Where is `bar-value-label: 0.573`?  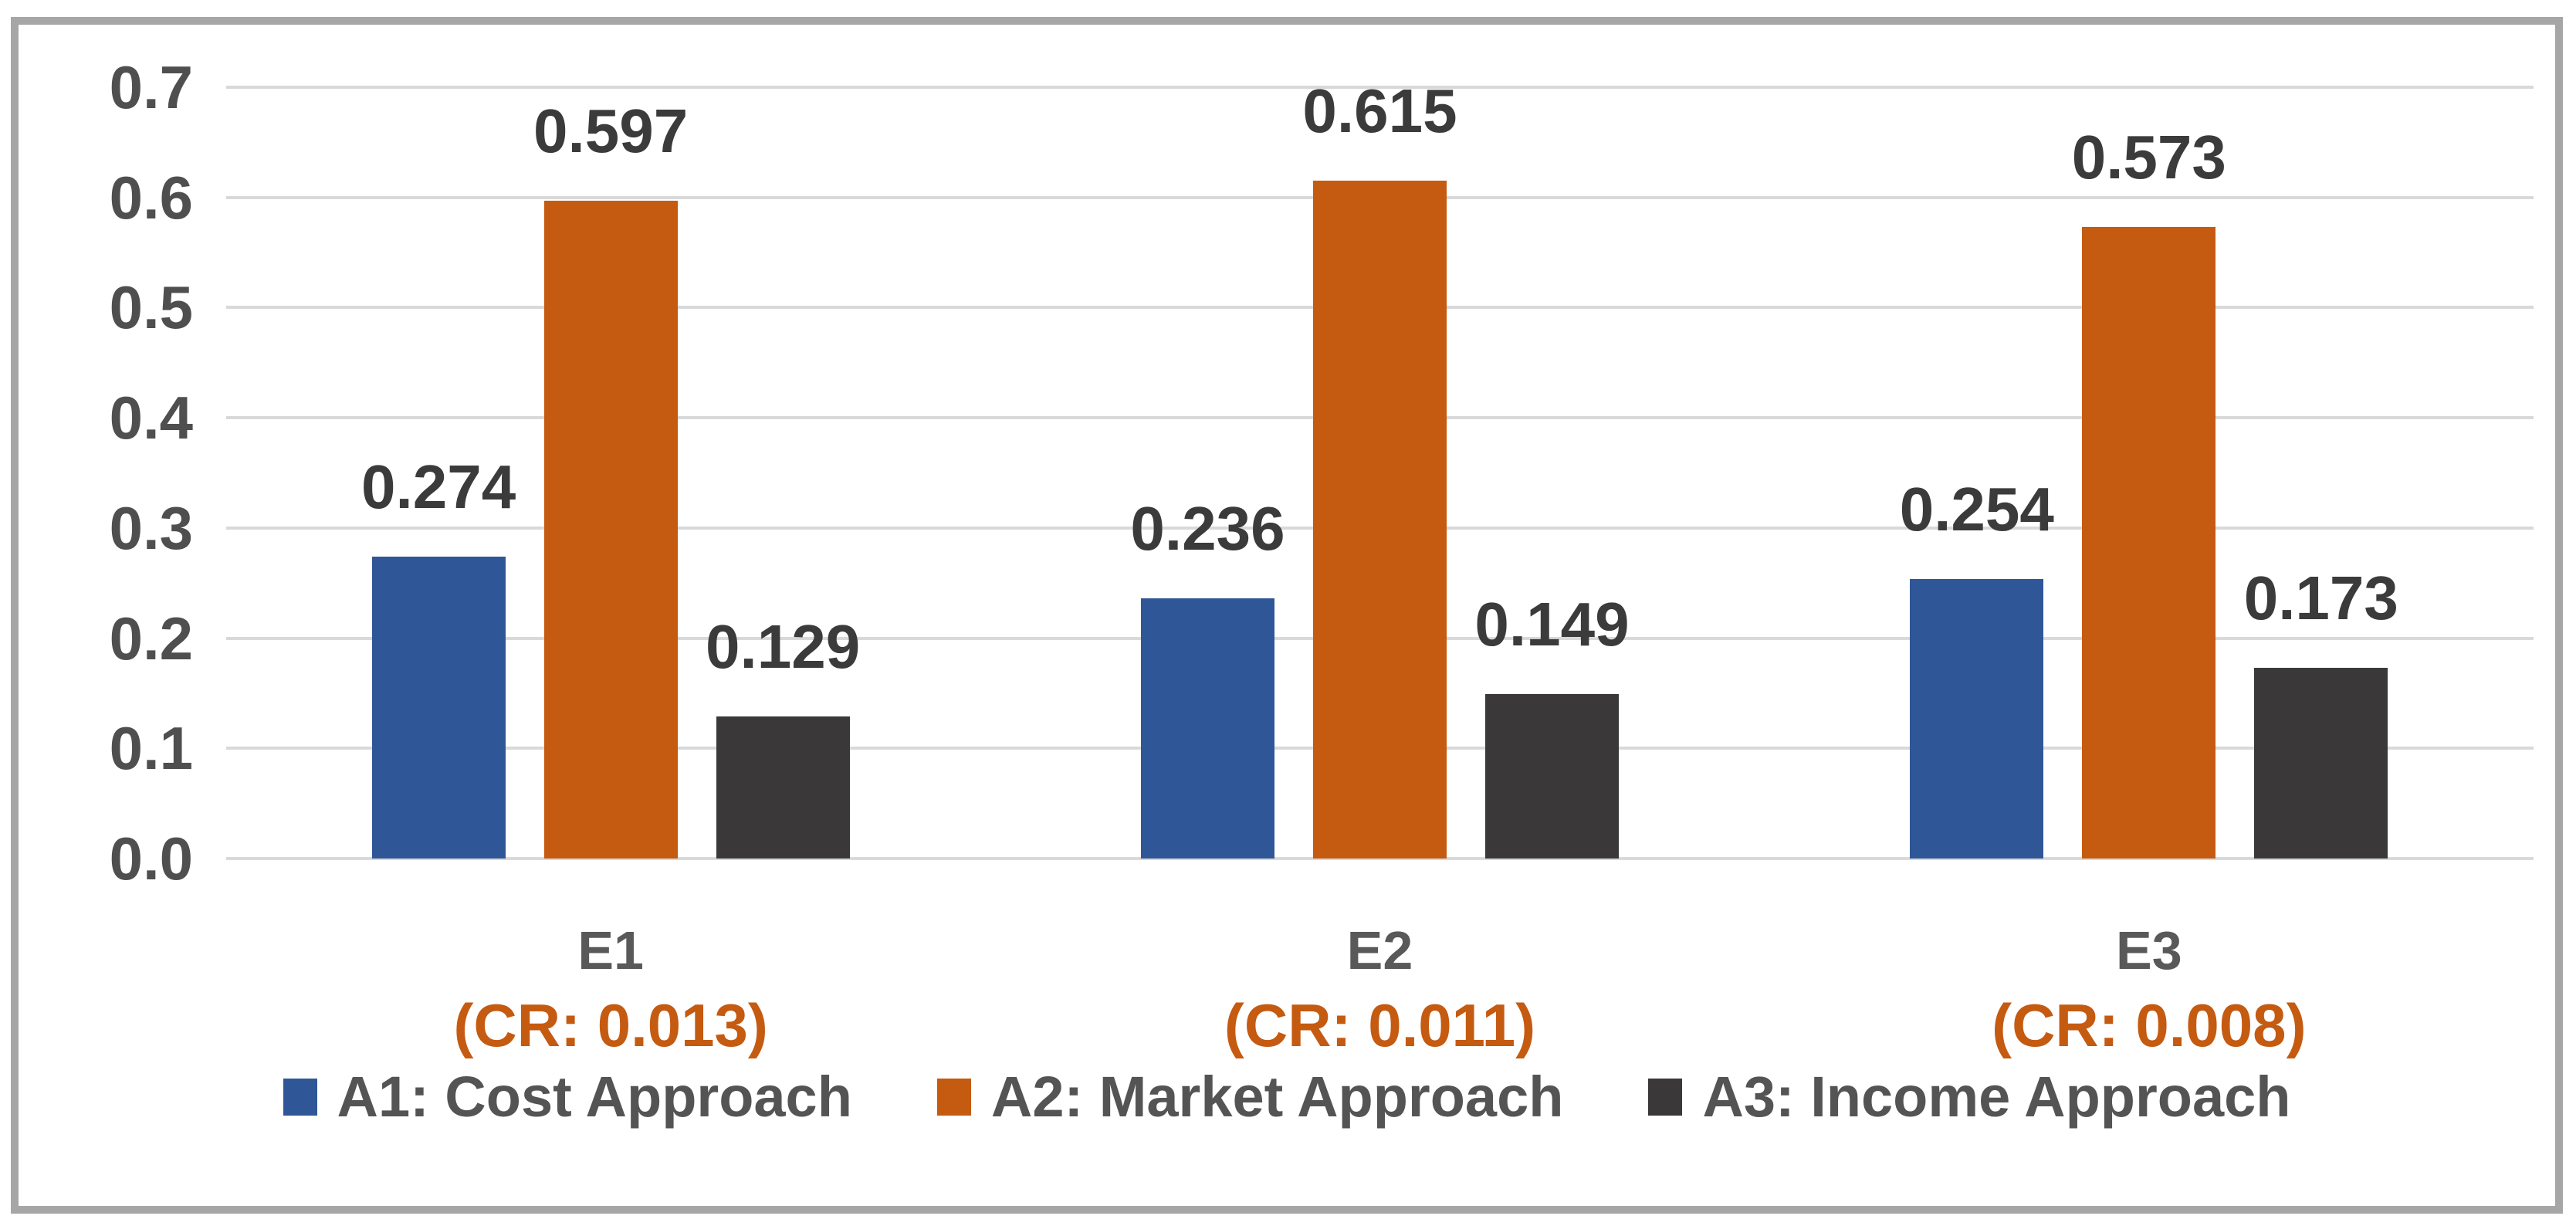
bar-value-label: 0.573 is located at coordinates (2149, 157).